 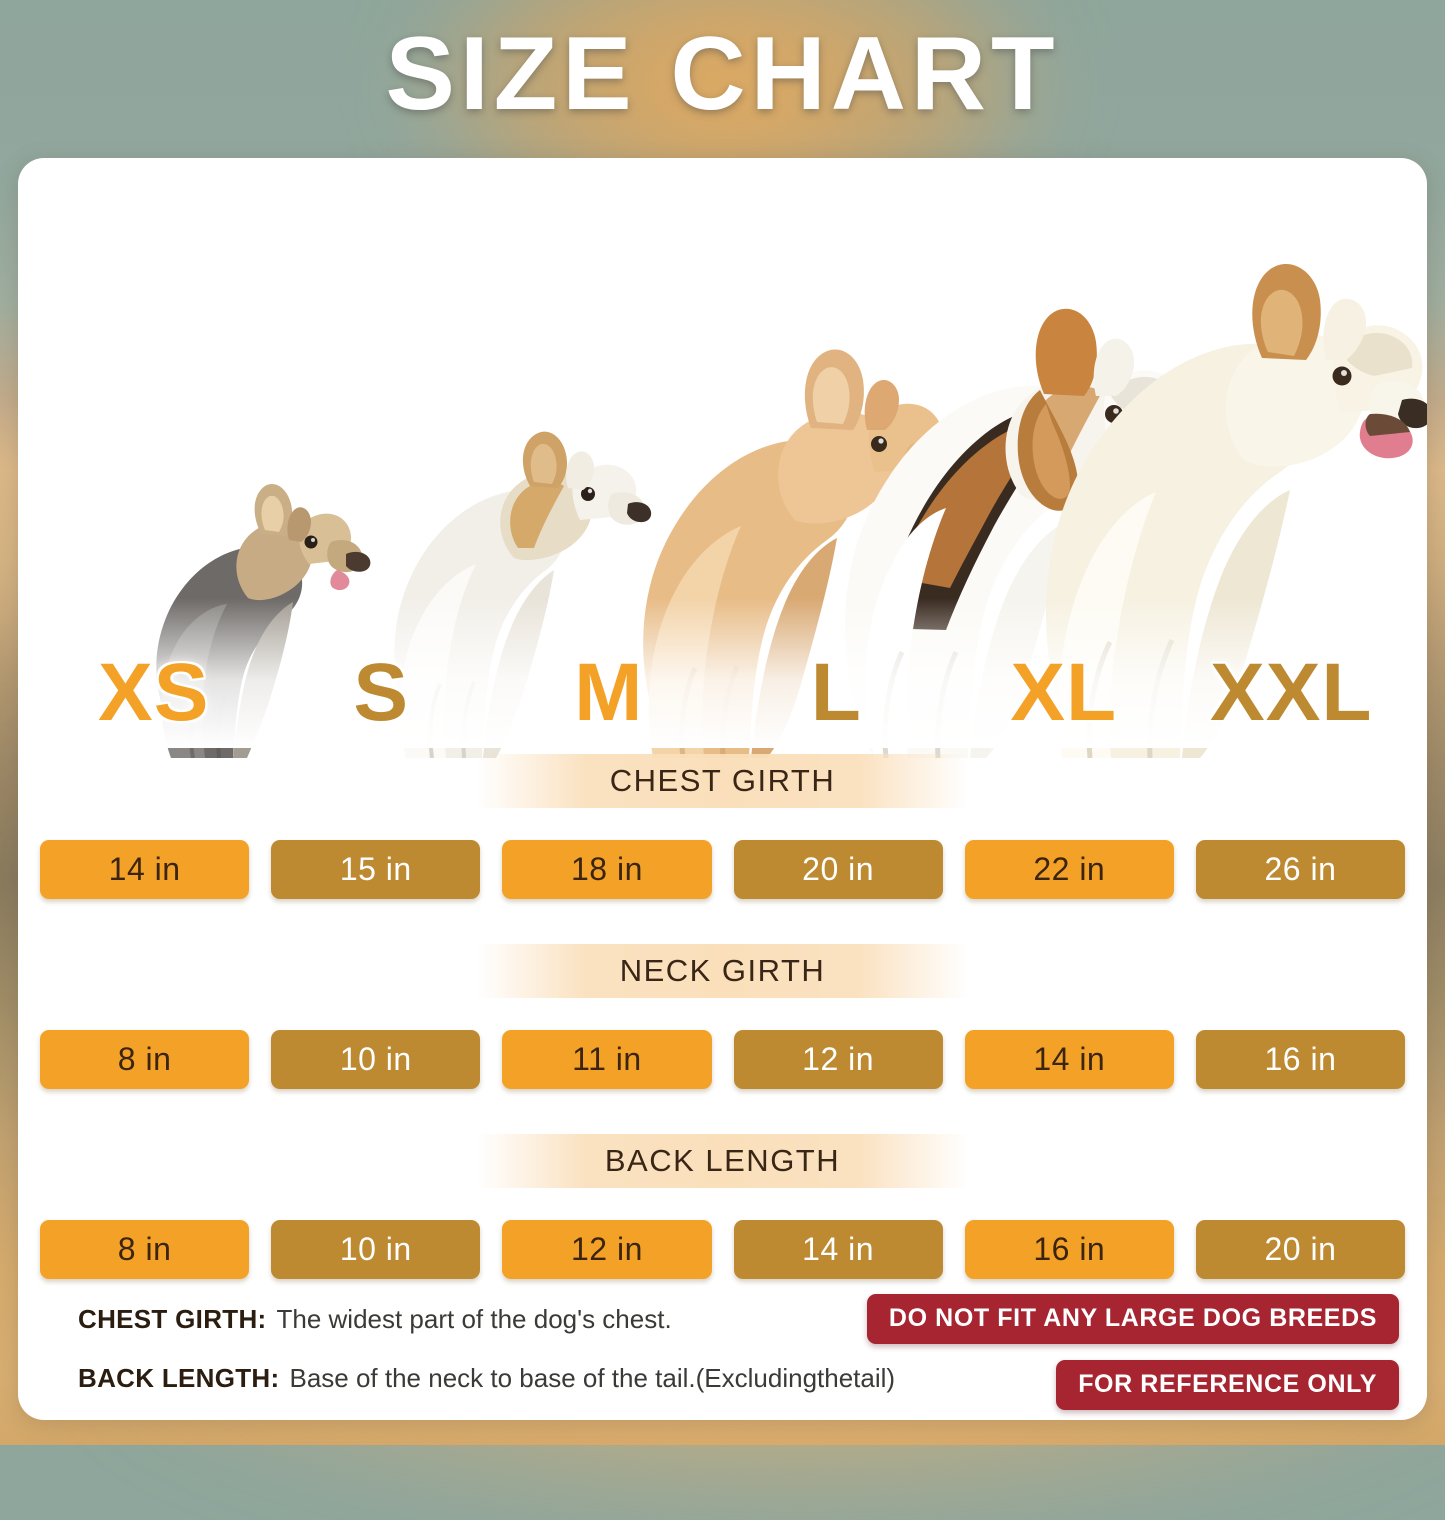 I want to click on neck-girth-value-l: 12 in, so click(x=838, y=1059).